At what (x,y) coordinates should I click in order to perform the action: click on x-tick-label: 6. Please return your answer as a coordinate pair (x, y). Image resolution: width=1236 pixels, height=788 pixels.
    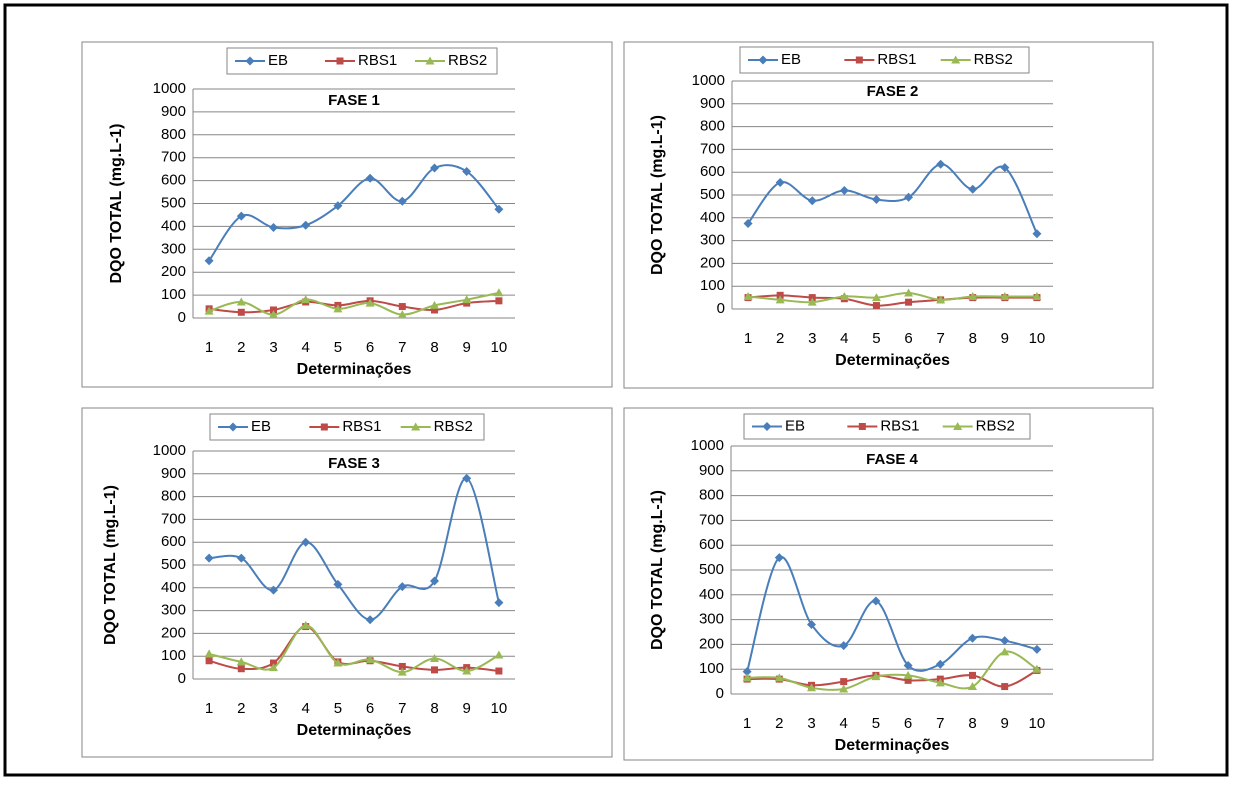
    Looking at the image, I should click on (370, 347).